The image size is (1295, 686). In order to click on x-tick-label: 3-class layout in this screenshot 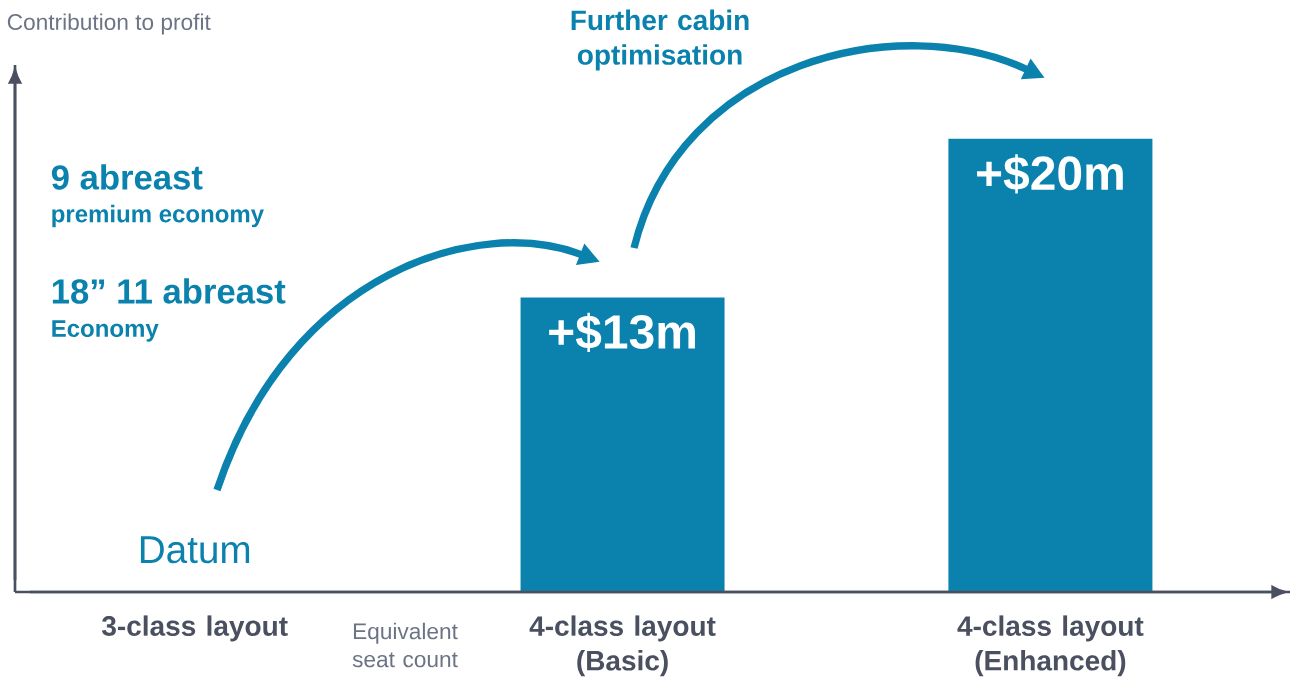, I will do `click(194, 628)`.